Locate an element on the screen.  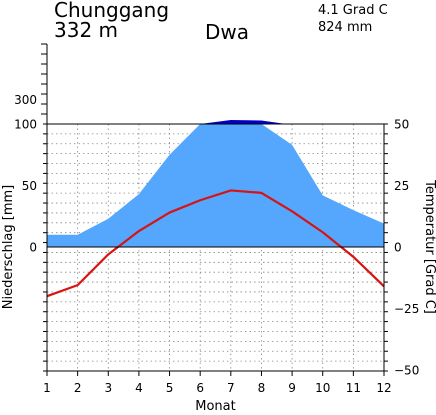
temp-tick-label: 25 is located at coordinates (401, 186).